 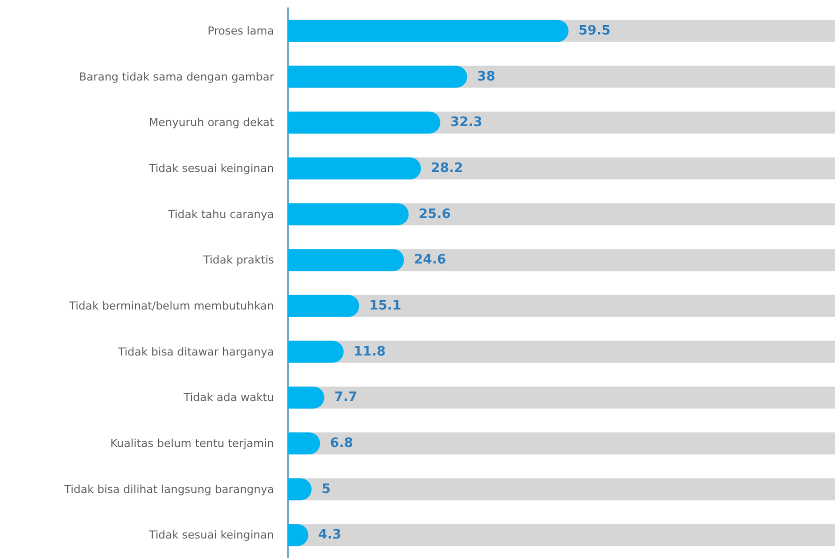 What do you see at coordinates (594, 30) in the screenshot?
I see `data-label: 59.5` at bounding box center [594, 30].